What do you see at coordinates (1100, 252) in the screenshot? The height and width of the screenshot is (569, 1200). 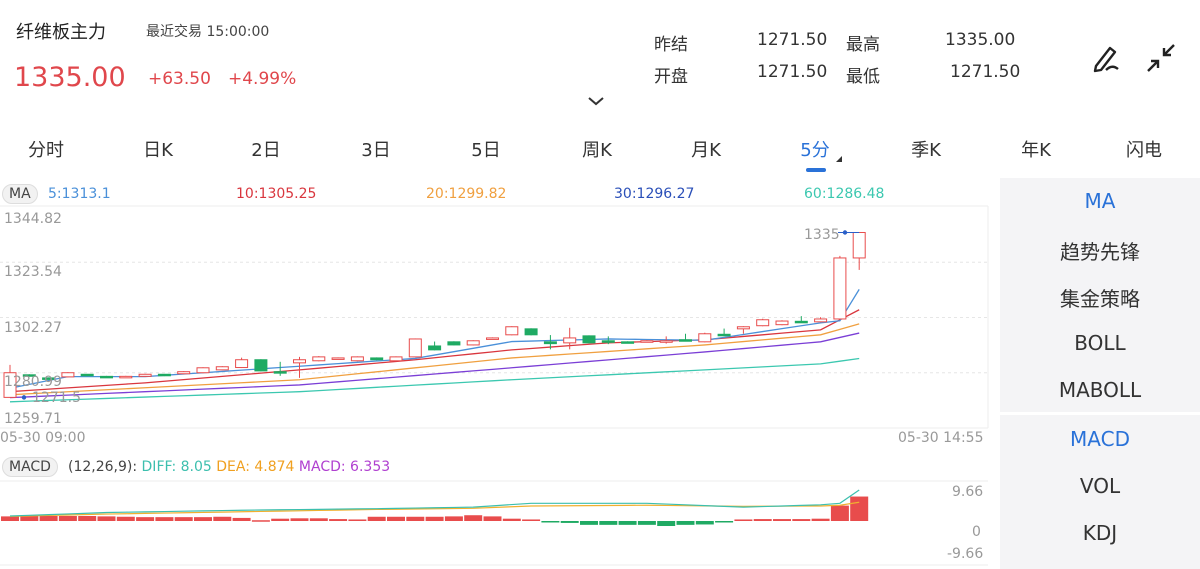 I see `indicator-main-1: 趋势先锋` at bounding box center [1100, 252].